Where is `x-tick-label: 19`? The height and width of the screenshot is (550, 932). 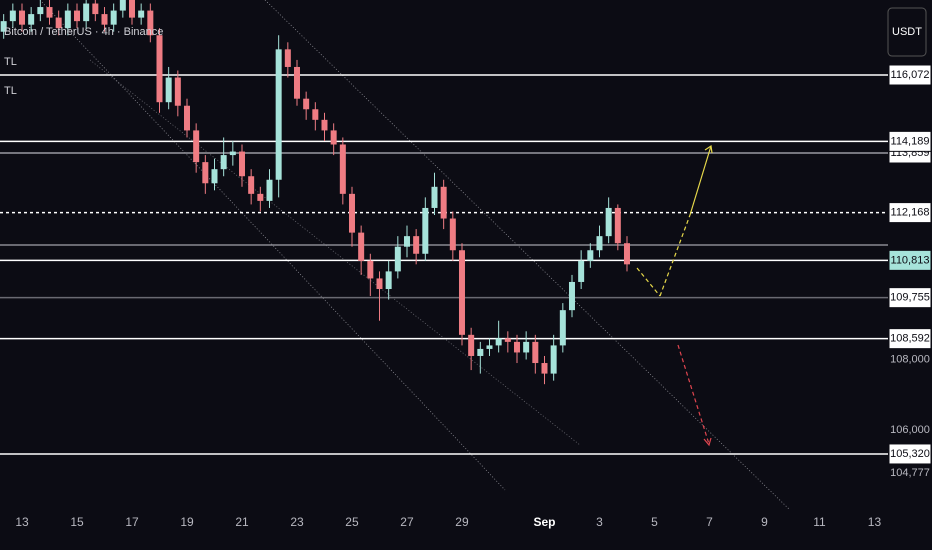
x-tick-label: 19 is located at coordinates (187, 522).